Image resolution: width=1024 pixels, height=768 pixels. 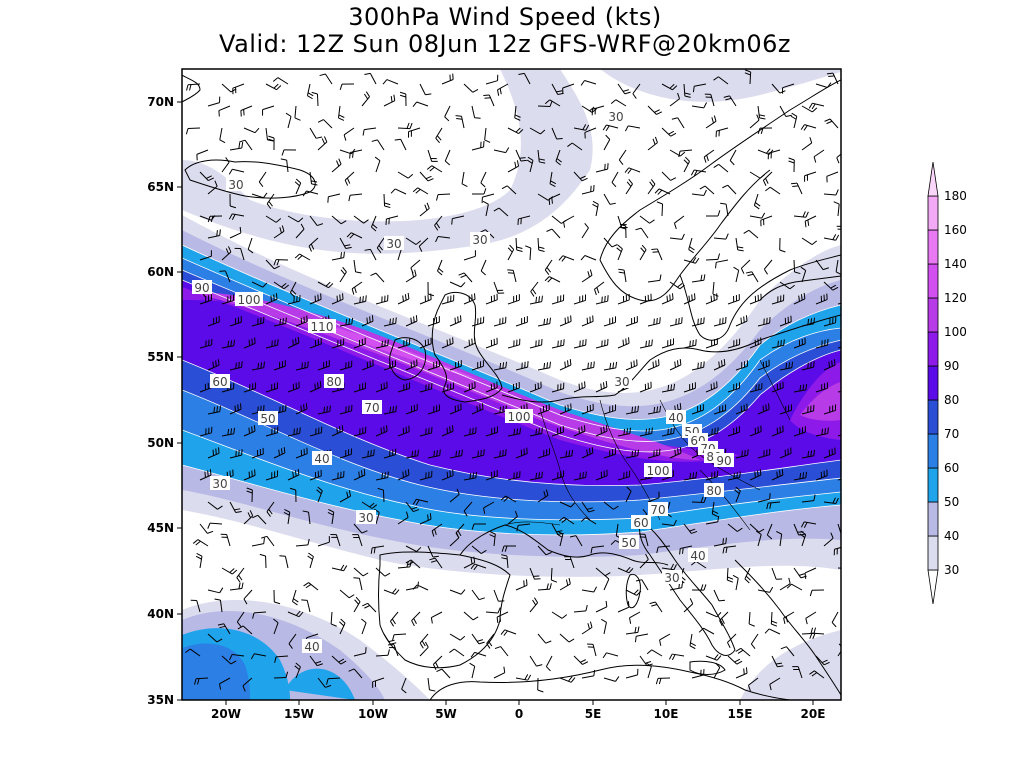 I want to click on contour-label: 90, so click(x=202, y=287).